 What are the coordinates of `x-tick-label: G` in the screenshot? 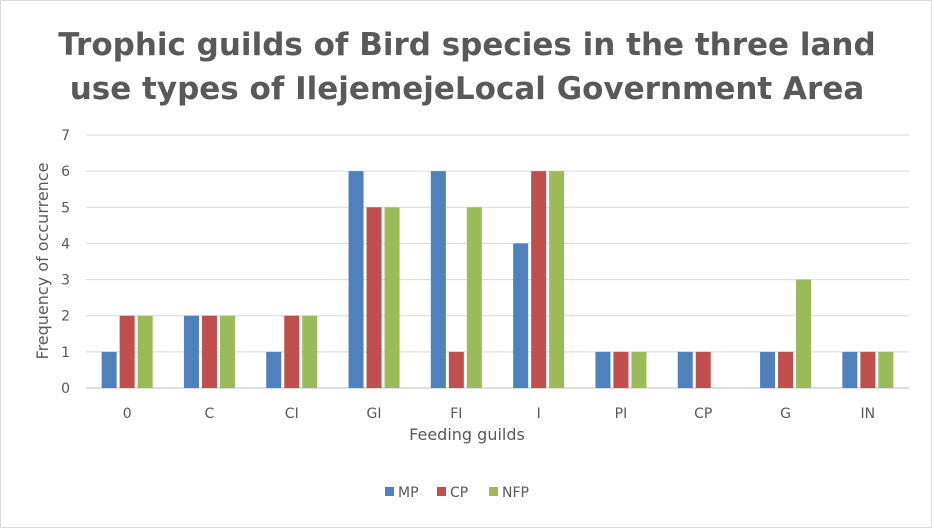 It's located at (785, 414).